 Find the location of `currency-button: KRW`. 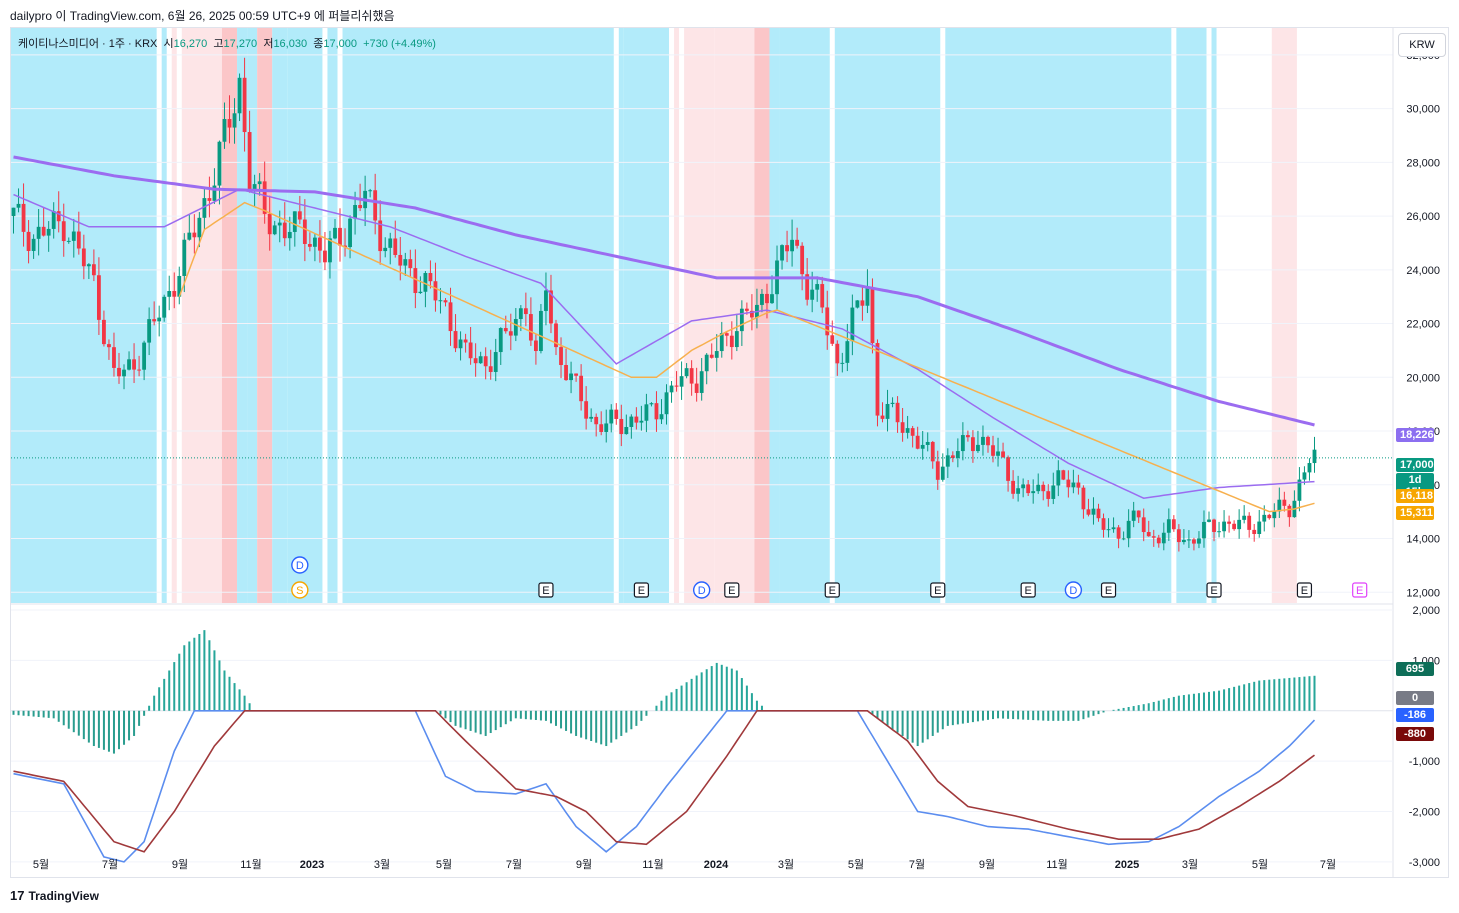

currency-button: KRW is located at coordinates (1422, 45).